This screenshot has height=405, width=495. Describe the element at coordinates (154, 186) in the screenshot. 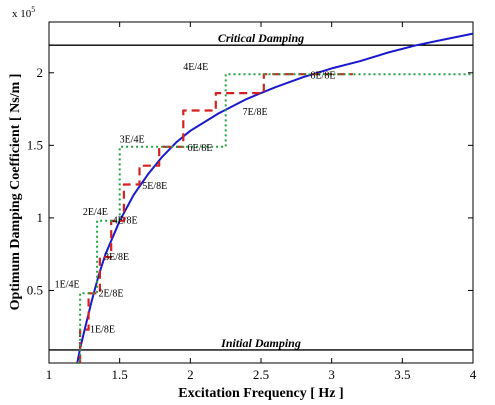

I see `annotation-label-4: 5E/8E` at that location.